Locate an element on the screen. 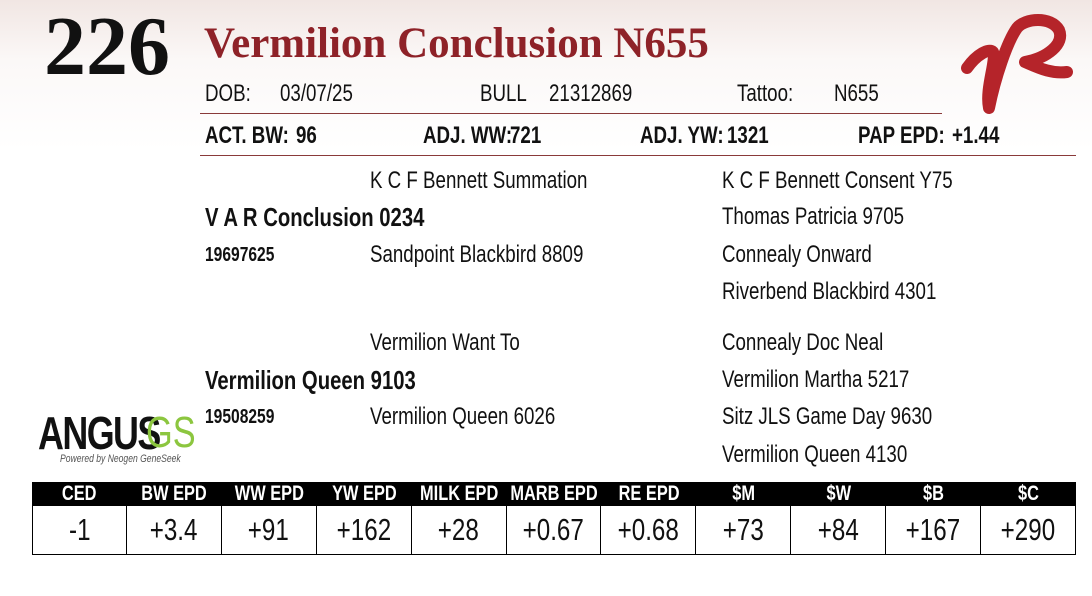  epd-header: MARB EPD is located at coordinates (554, 494).